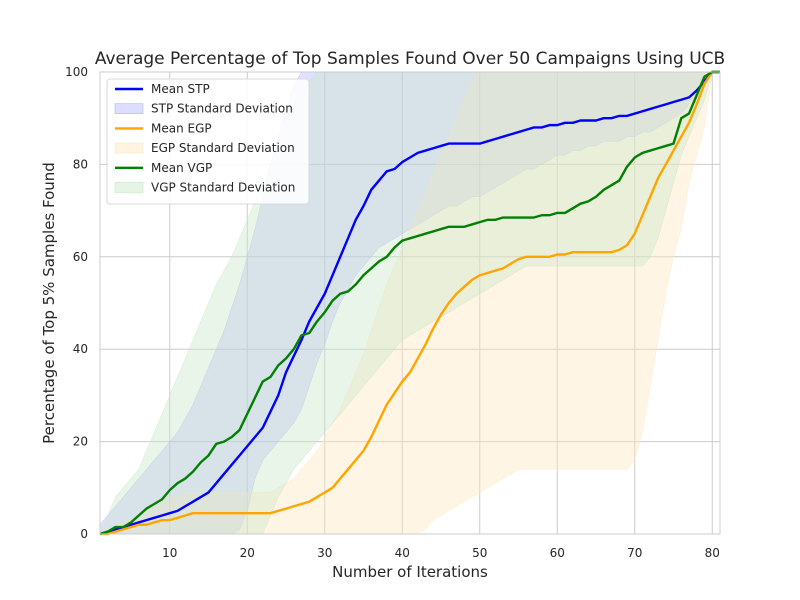  I want to click on legend-label: VGP Standard Deviation, so click(223, 188).